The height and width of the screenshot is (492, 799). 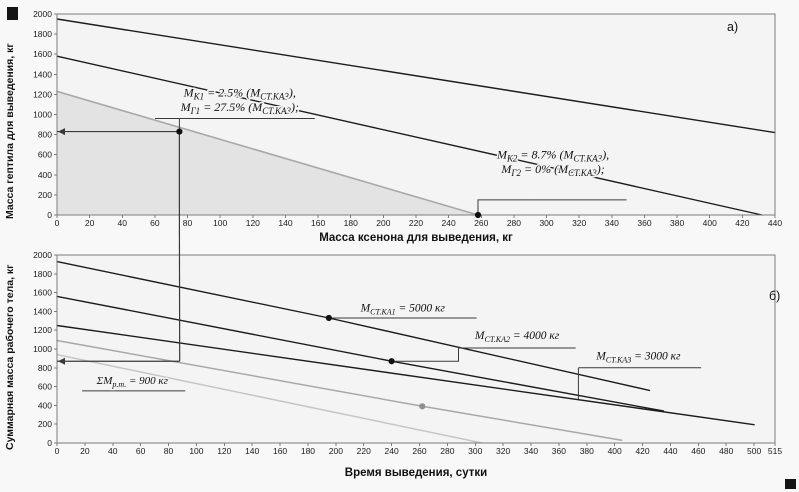 I want to click on chart-a-series-heptyl-vs-xenon-ka3, so click(x=267, y=153).